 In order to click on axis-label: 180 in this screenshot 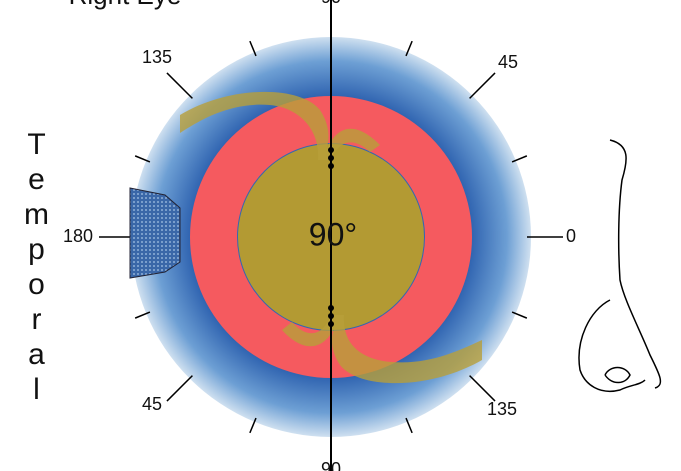, I will do `click(78, 236)`.